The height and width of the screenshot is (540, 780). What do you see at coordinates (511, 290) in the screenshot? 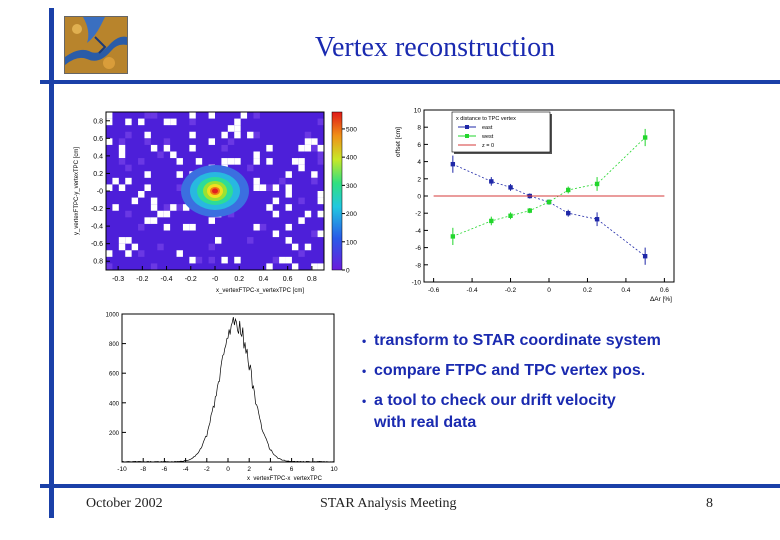
I see `offset-x-tick-label: -0.2` at bounding box center [511, 290].